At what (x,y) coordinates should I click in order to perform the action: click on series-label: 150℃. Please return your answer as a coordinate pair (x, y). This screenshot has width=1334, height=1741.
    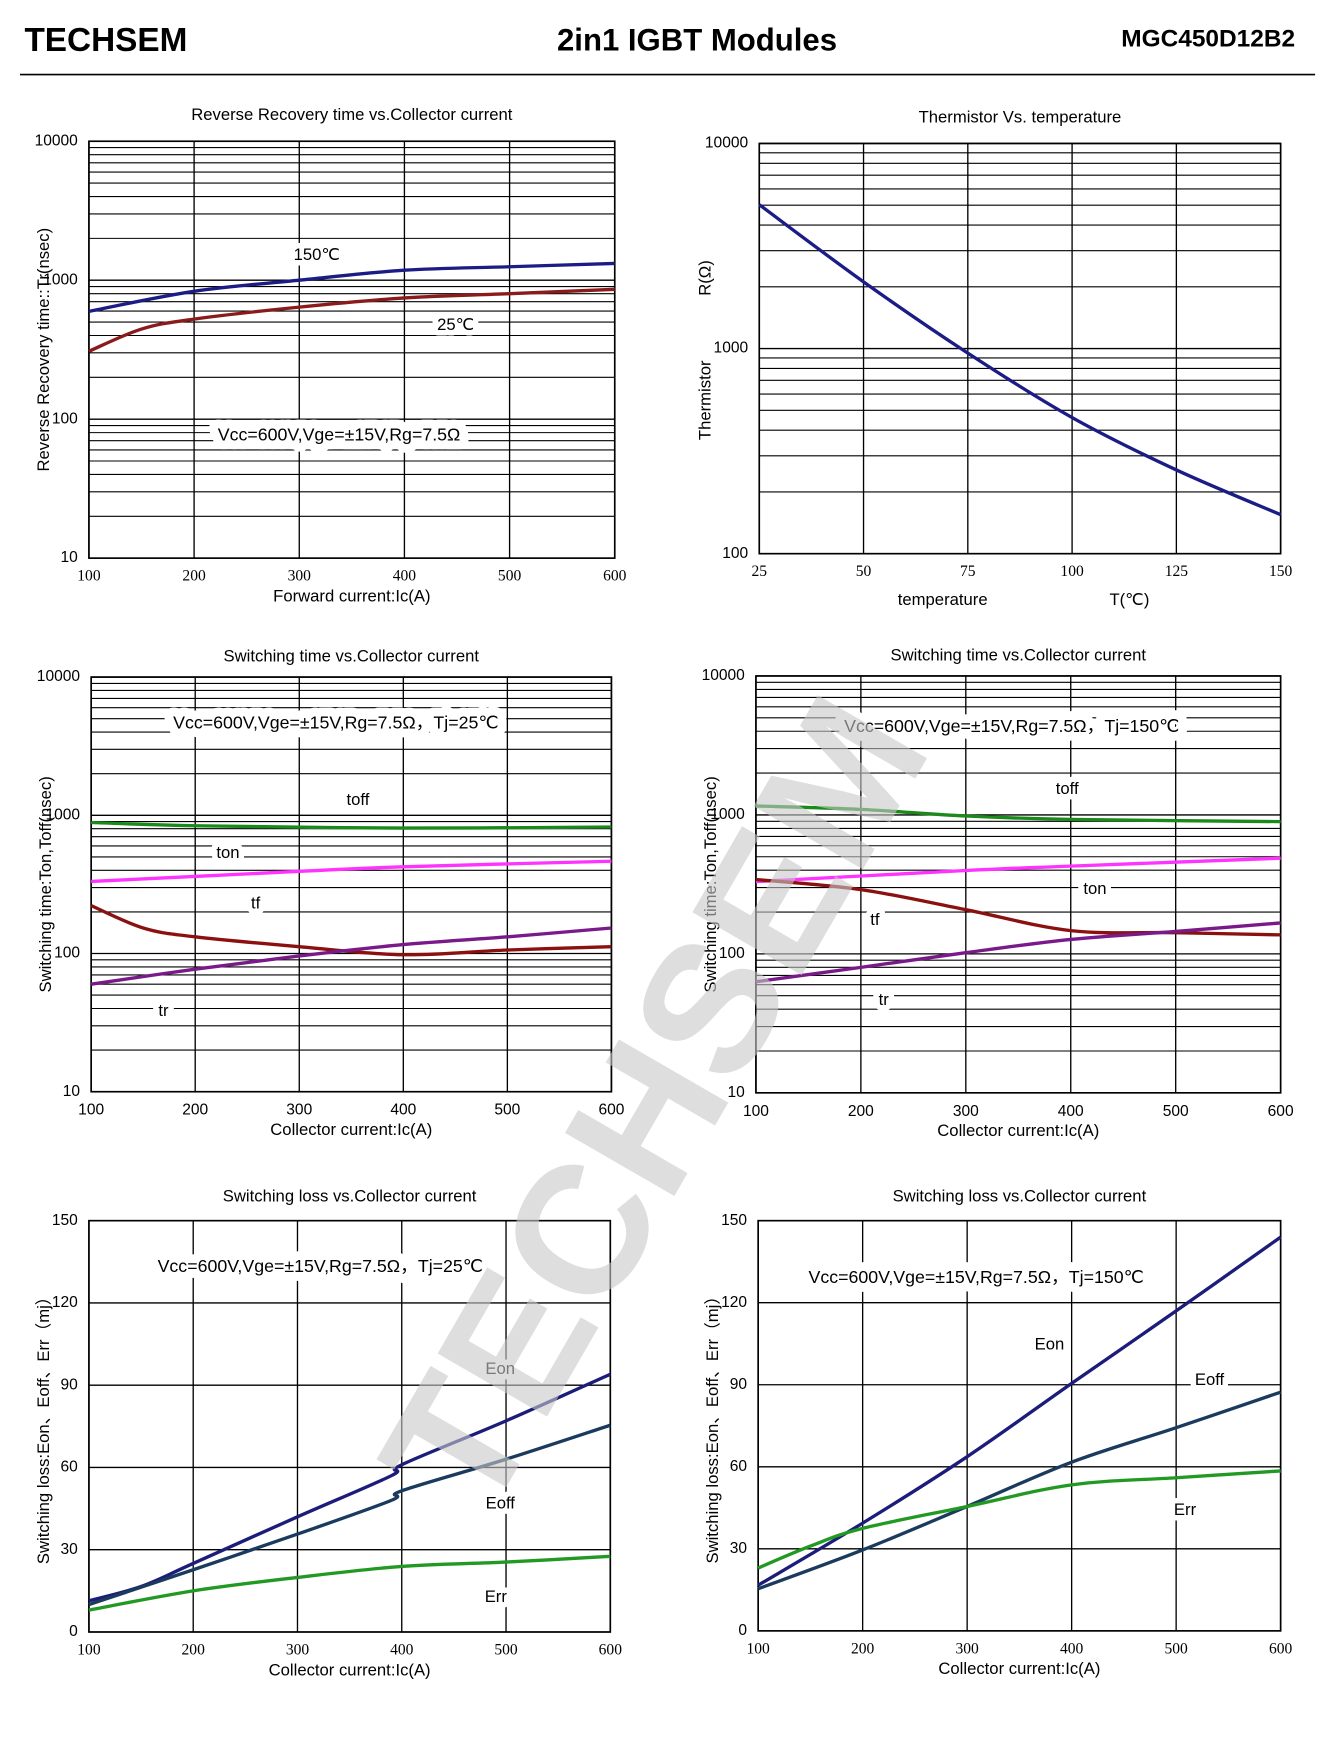
    Looking at the image, I should click on (317, 254).